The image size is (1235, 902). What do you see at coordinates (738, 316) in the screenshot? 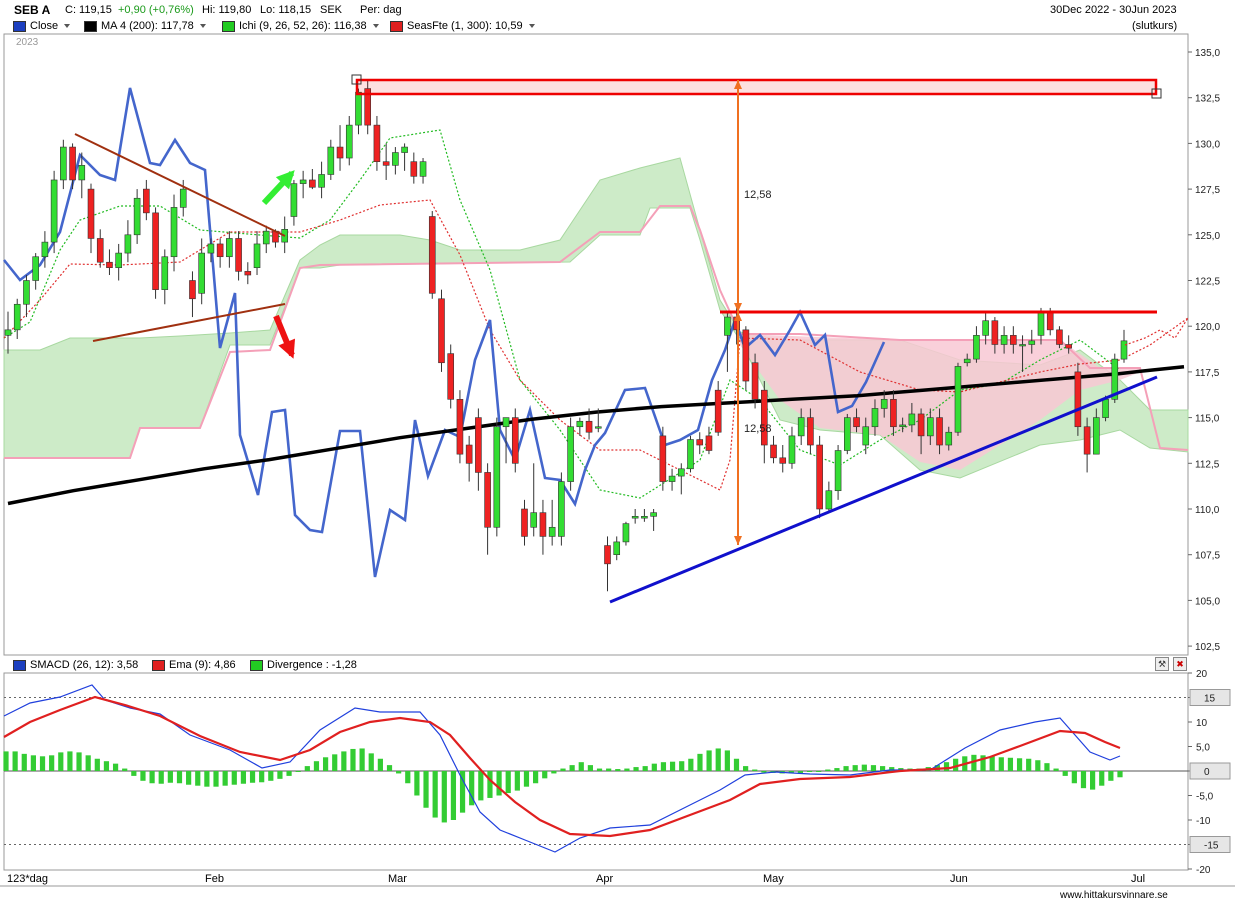
I see `measure-arrowhead` at bounding box center [738, 316].